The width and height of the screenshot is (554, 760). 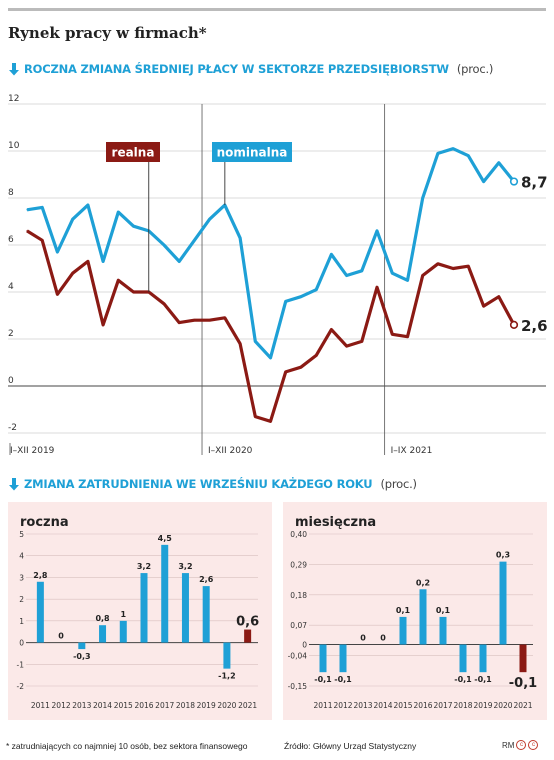 What do you see at coordinates (534, 326) in the screenshot?
I see `end-value-label: 2,6` at bounding box center [534, 326].